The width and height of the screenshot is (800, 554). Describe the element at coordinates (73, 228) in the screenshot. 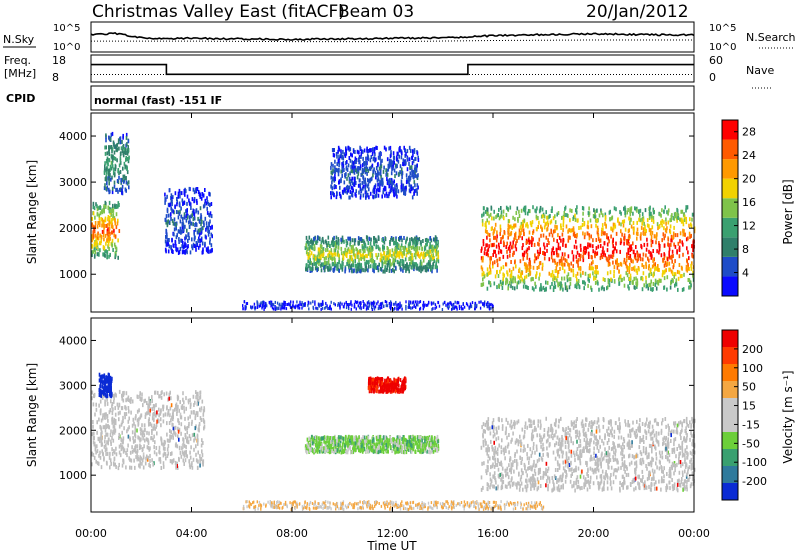

I see `power-y-tick-label: 2000` at that location.